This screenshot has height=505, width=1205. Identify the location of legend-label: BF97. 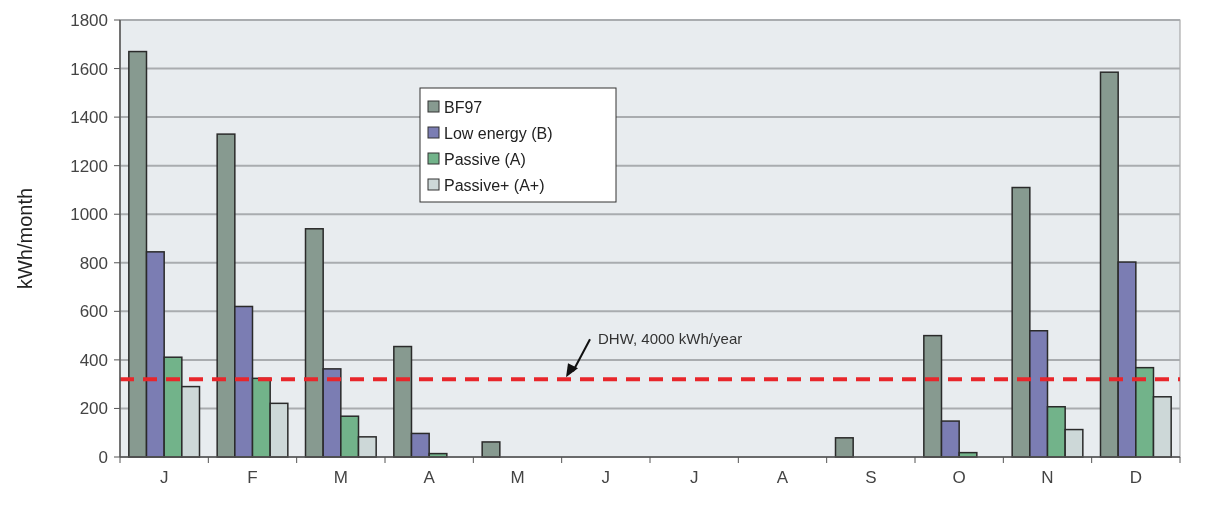
(463, 107).